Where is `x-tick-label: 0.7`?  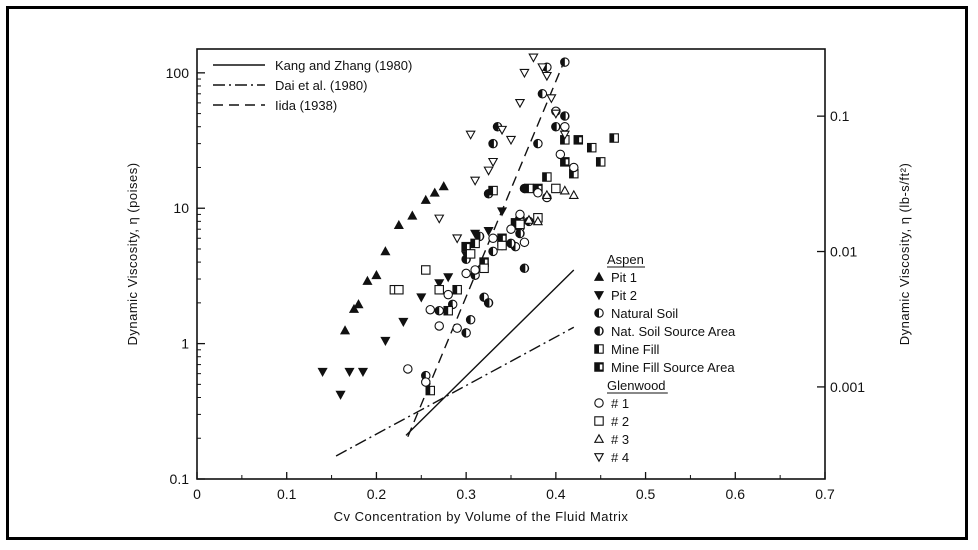
x-tick-label: 0.7 is located at coordinates (825, 494).